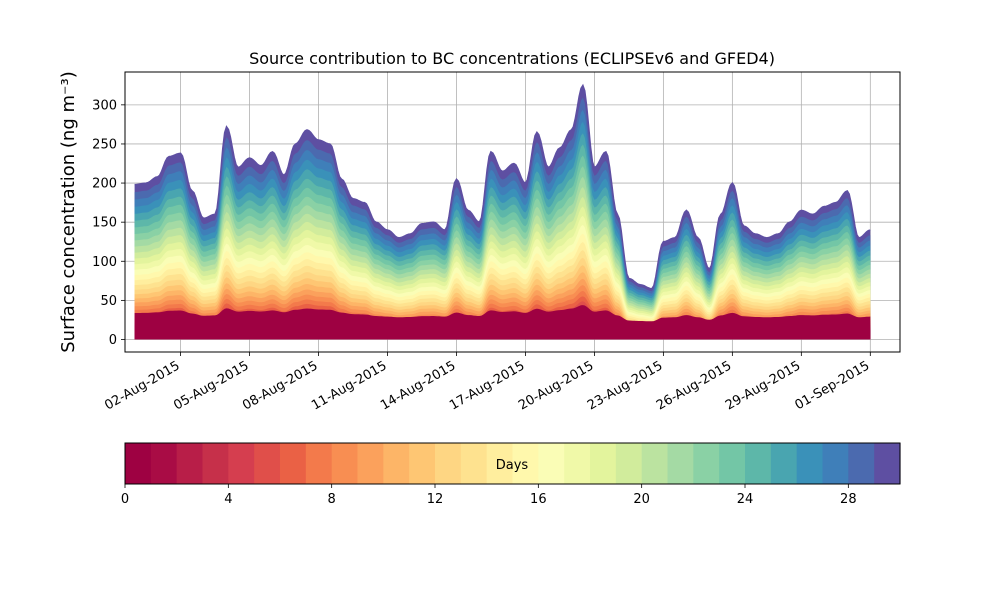 The image size is (1000, 600). Describe the element at coordinates (694, 385) in the screenshot. I see `x-tick-label: 26-Aug-2015` at that location.